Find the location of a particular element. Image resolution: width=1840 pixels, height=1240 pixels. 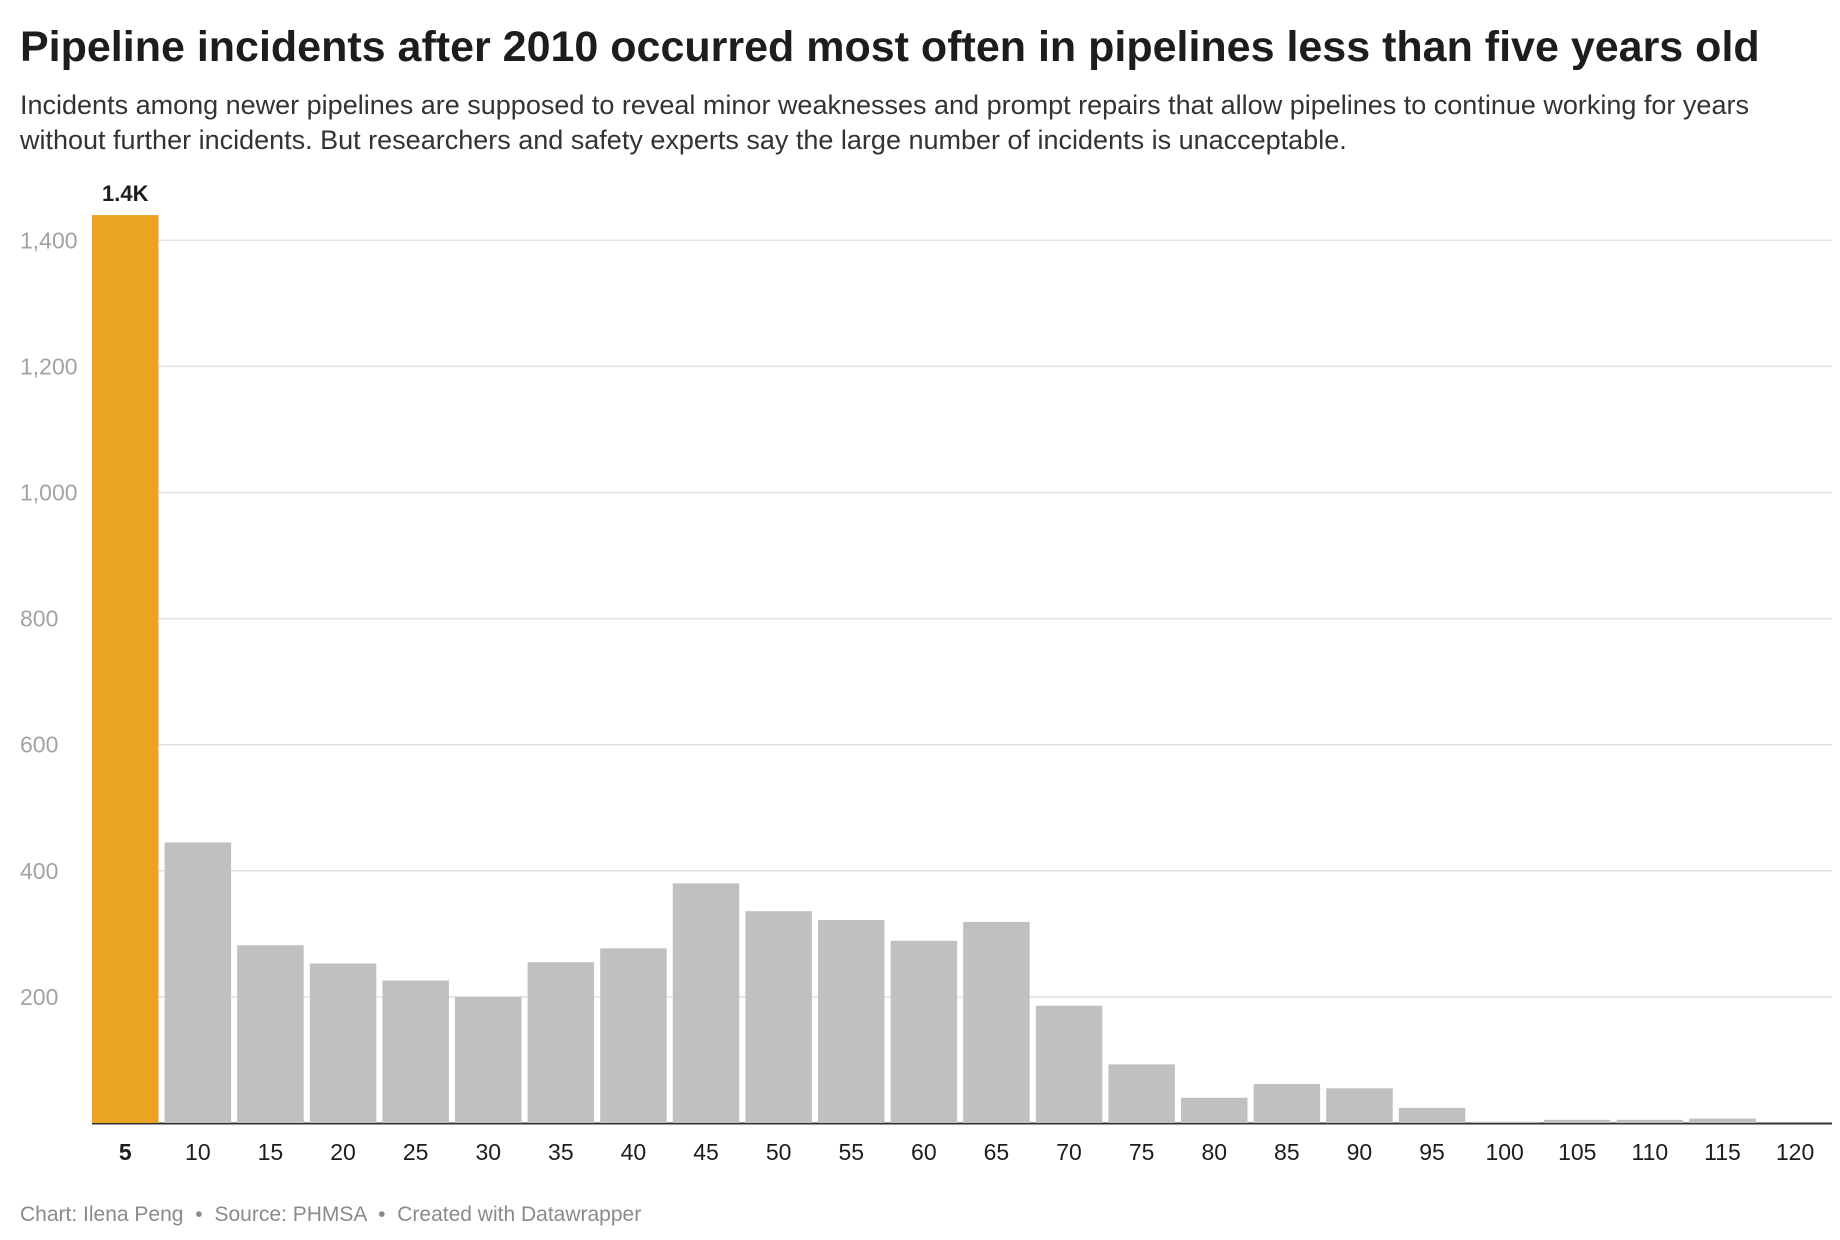

source-credit: Source: PHMSA is located at coordinates (290, 1214).